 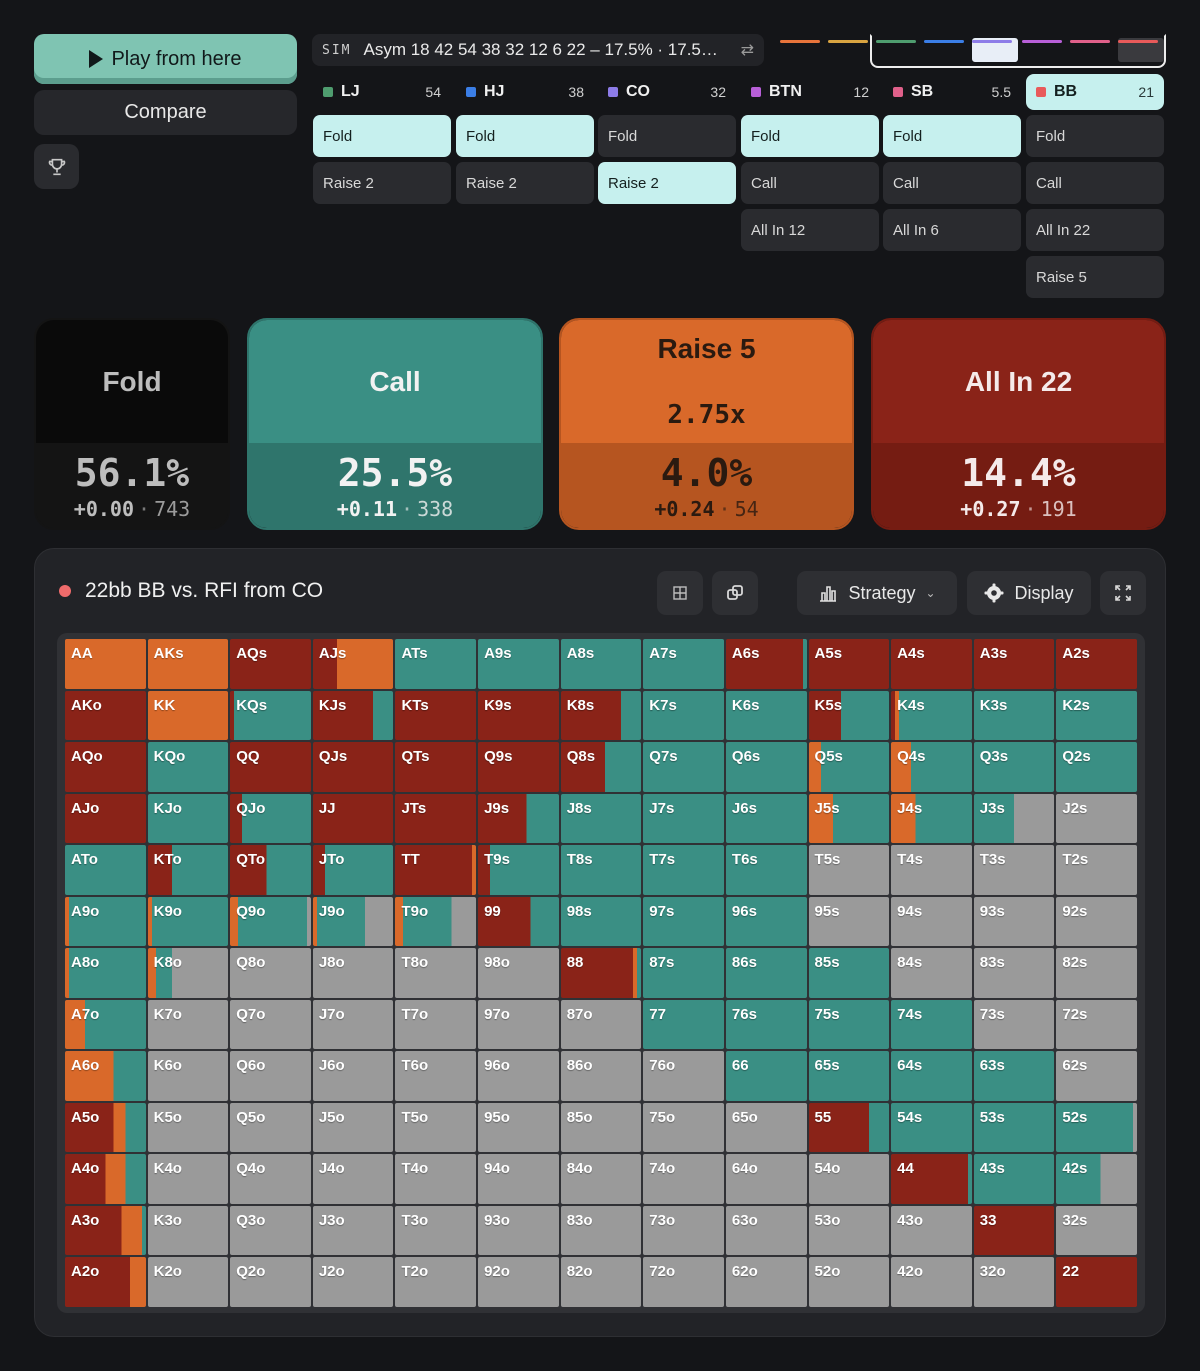 What do you see at coordinates (849, 1179) in the screenshot?
I see `hand-cell: 54o` at bounding box center [849, 1179].